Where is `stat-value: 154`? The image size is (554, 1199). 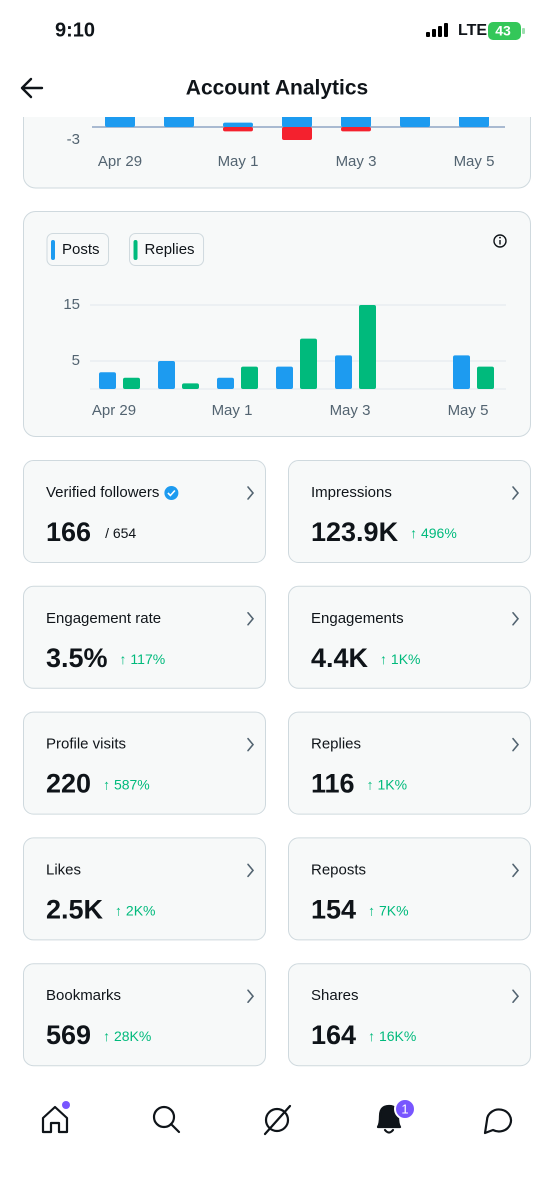 stat-value: 154 is located at coordinates (333, 910).